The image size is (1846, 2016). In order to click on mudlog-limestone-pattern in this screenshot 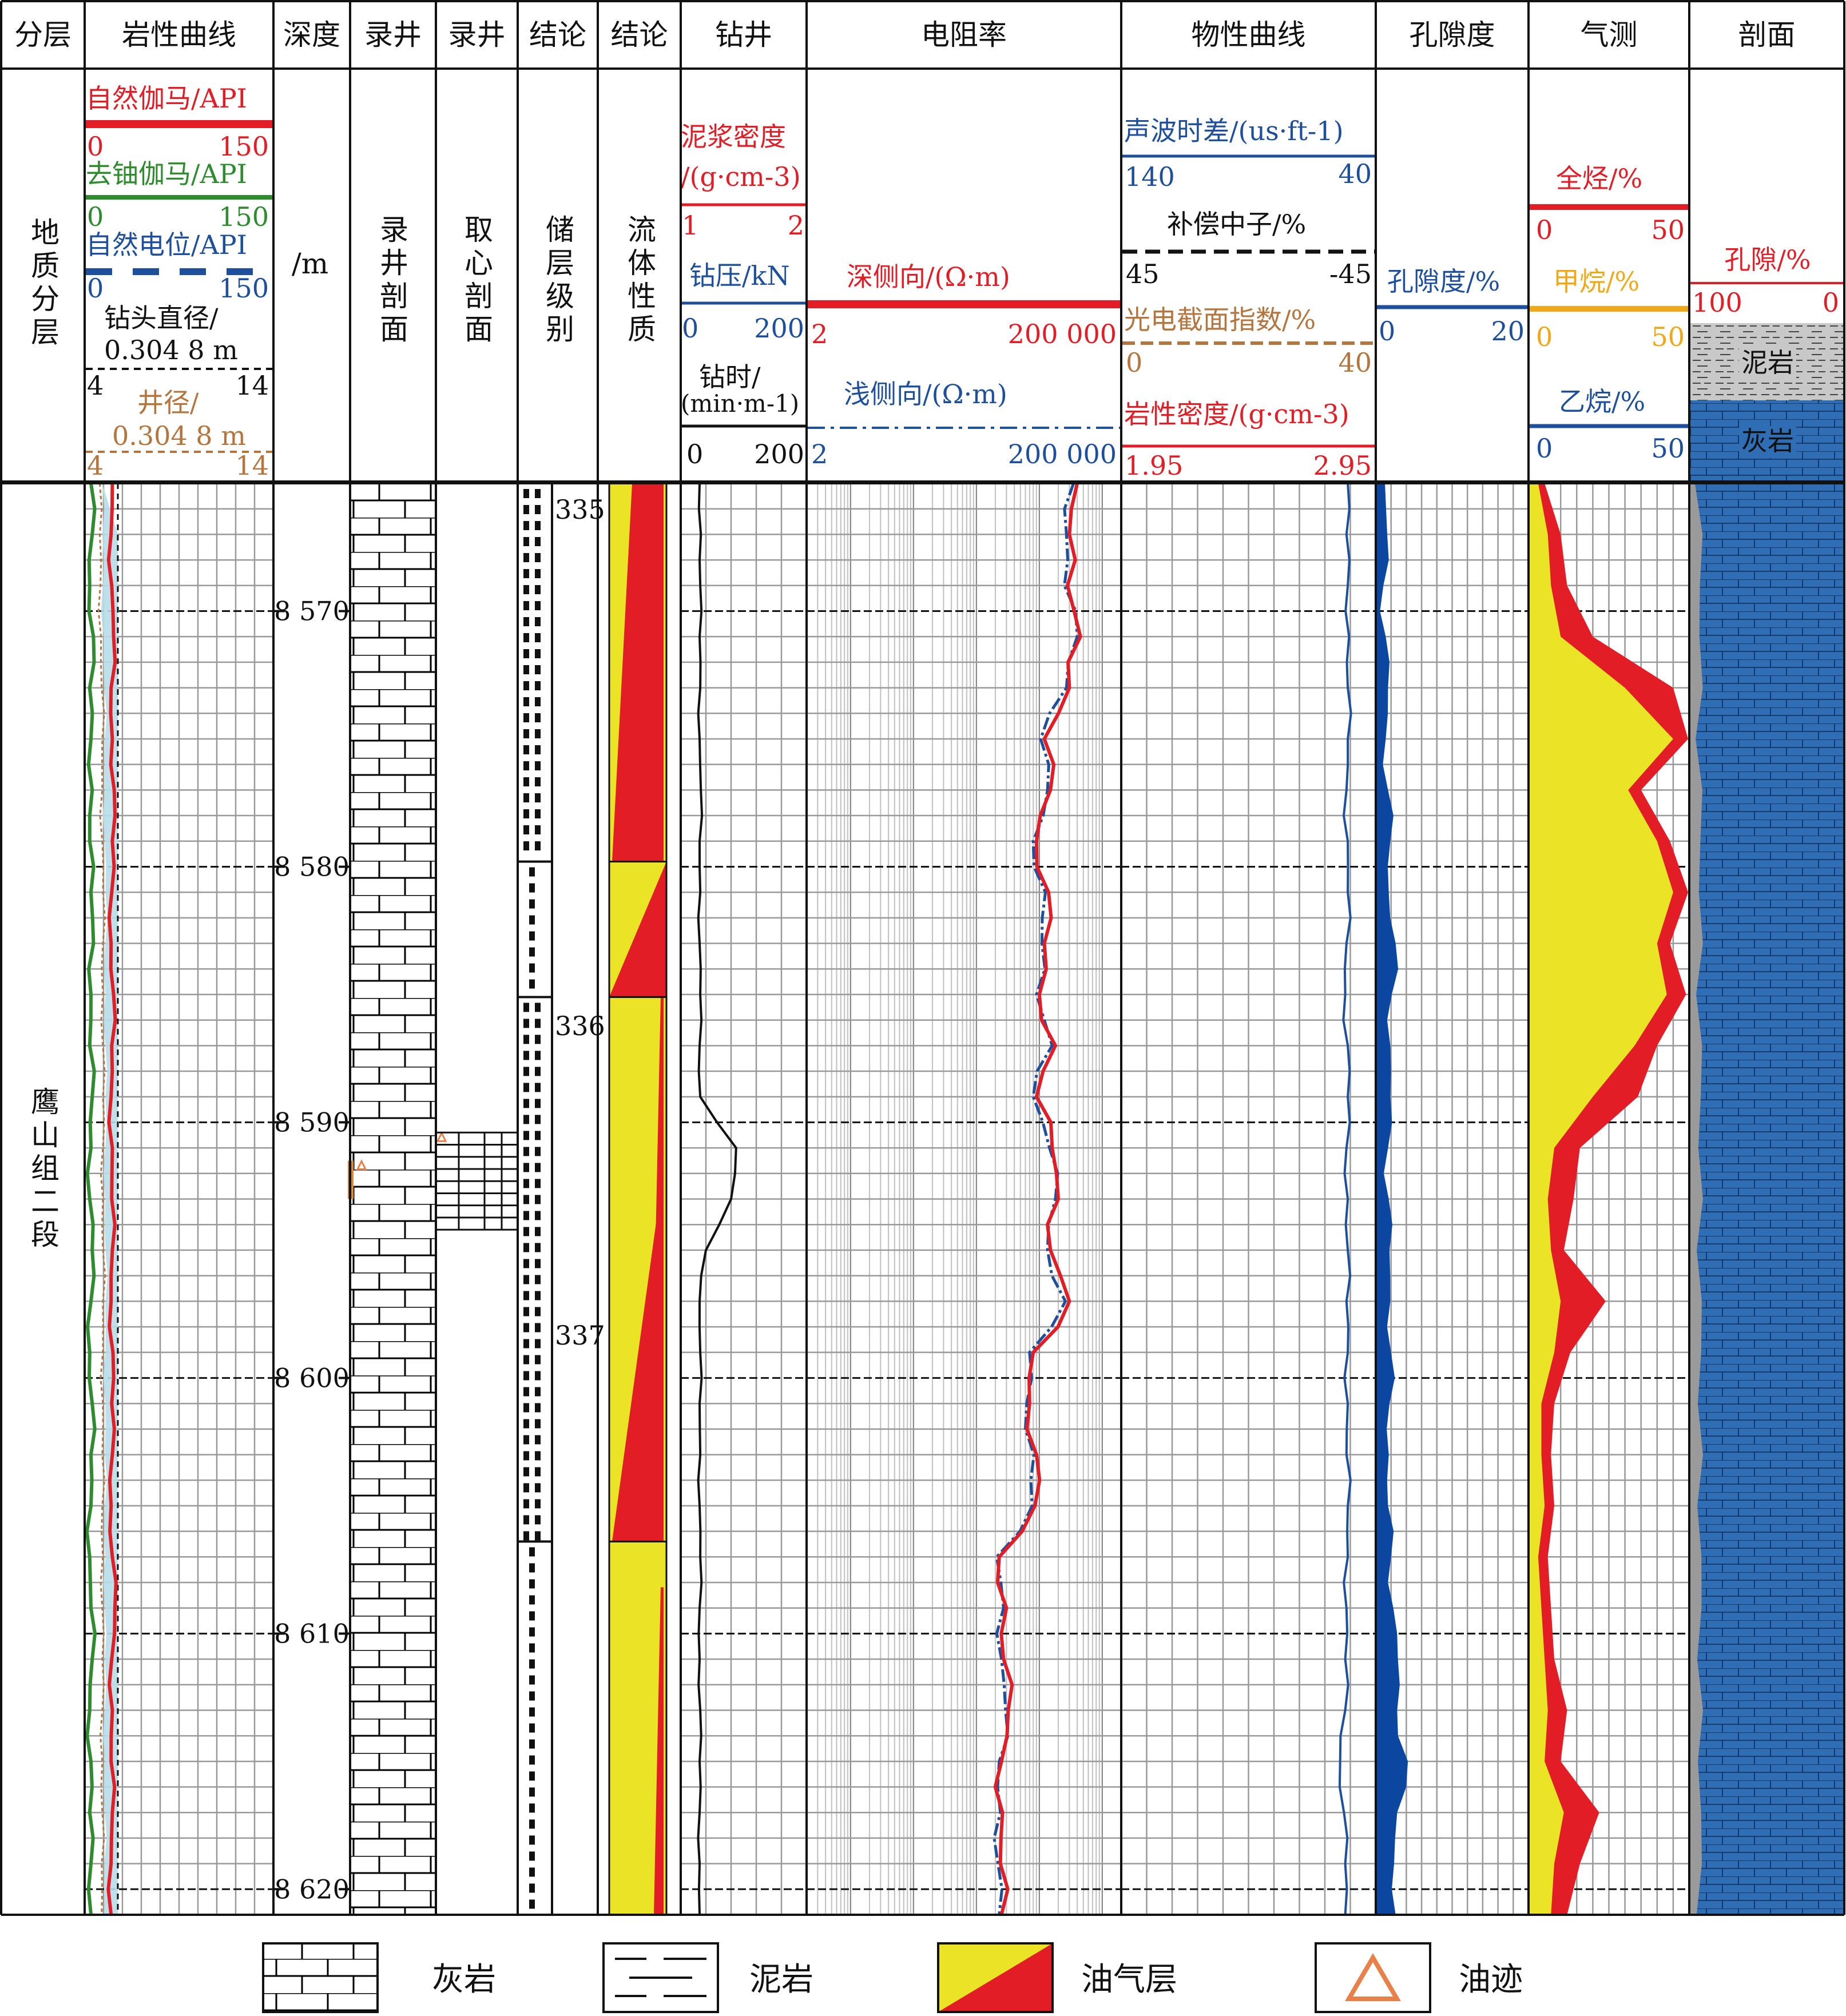, I will do `click(393, 1199)`.